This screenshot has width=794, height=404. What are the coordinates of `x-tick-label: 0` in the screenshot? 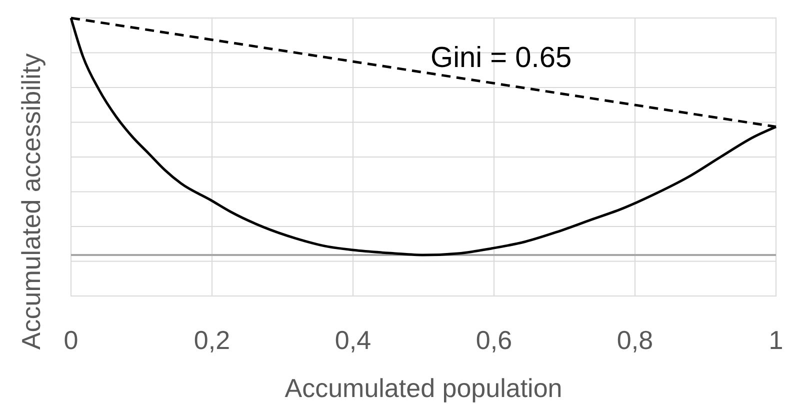 It's located at (71, 340).